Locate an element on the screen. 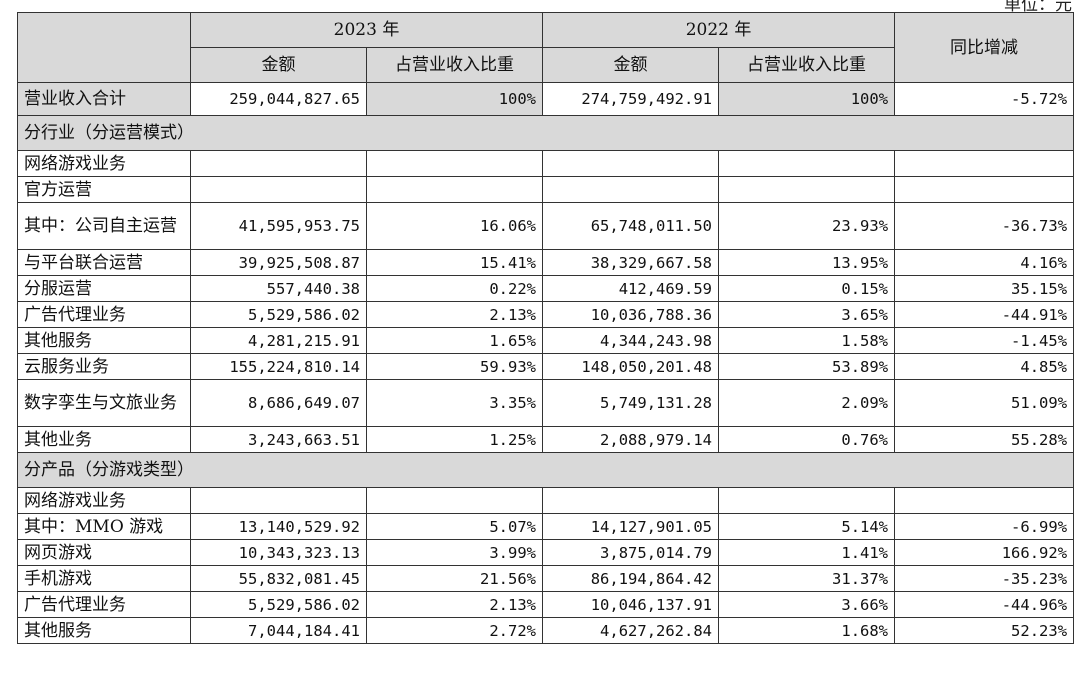 The height and width of the screenshot is (686, 1080). share-2023-cell: 15.41% is located at coordinates (454, 262).